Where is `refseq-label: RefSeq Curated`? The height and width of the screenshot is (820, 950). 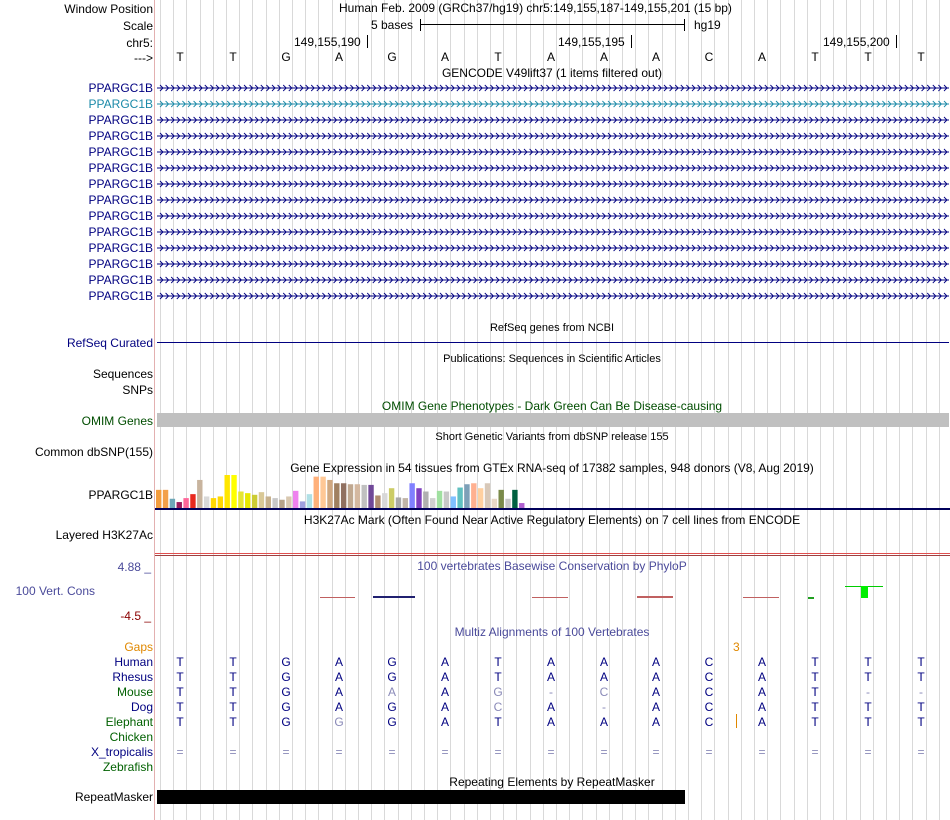 refseq-label: RefSeq Curated is located at coordinates (109, 343).